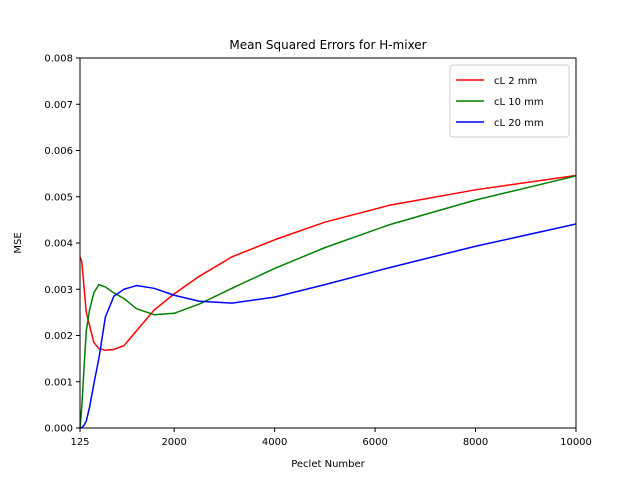 This screenshot has height=480, width=640. Describe the element at coordinates (519, 102) in the screenshot. I see `legend-label: cL 10 mm` at that location.